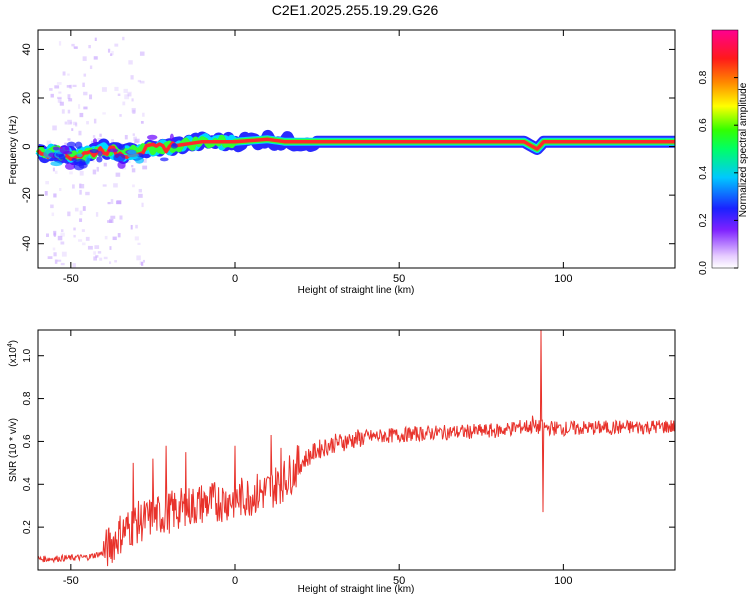 This screenshot has height=600, width=750. Describe the element at coordinates (399, 279) in the screenshot. I see `spectrogram-x-tick-label: 50` at that location.